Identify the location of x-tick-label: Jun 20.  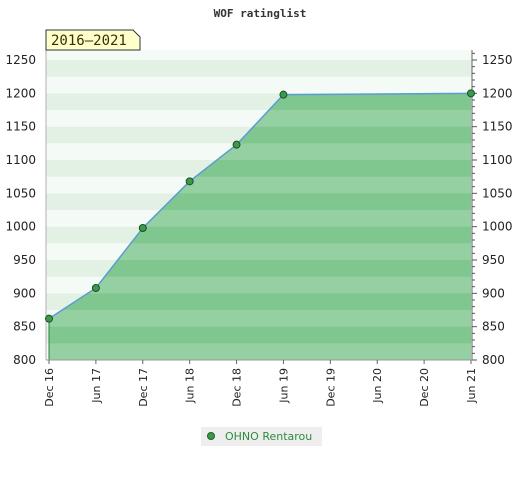
(377, 386).